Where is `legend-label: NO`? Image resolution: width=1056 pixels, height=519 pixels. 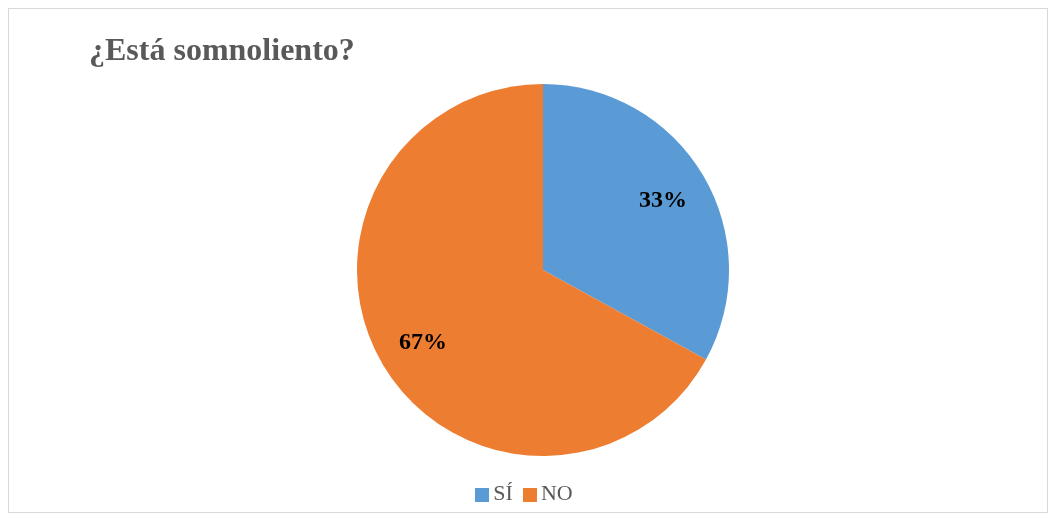
legend-label: NO is located at coordinates (556, 492).